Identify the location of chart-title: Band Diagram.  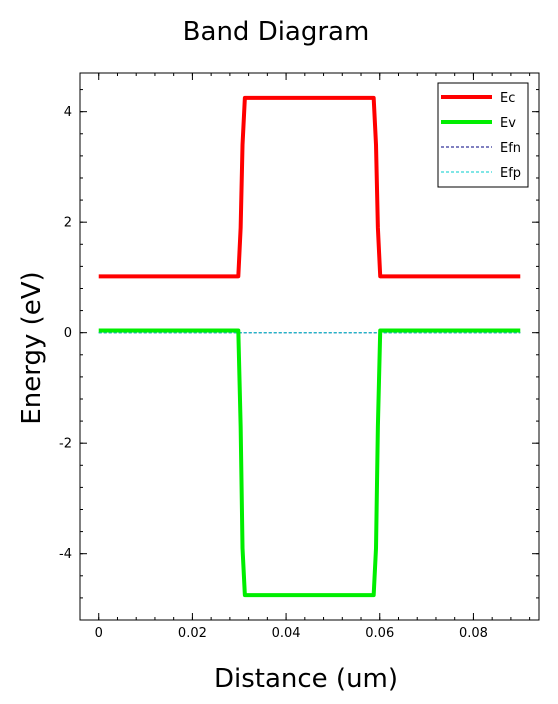
(276, 32).